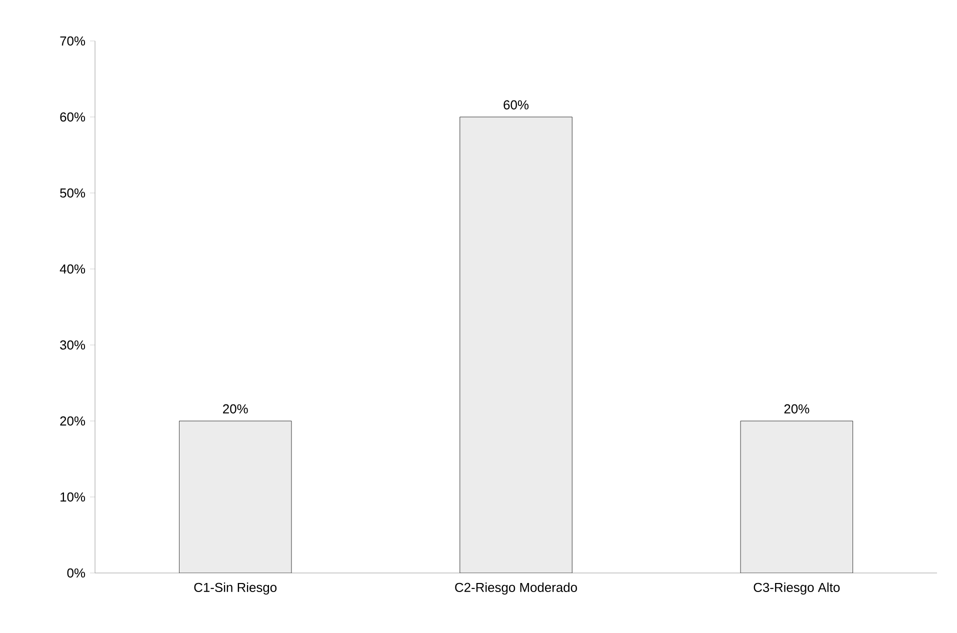 This screenshot has width=957, height=633. I want to click on data-label: 60%, so click(516, 105).